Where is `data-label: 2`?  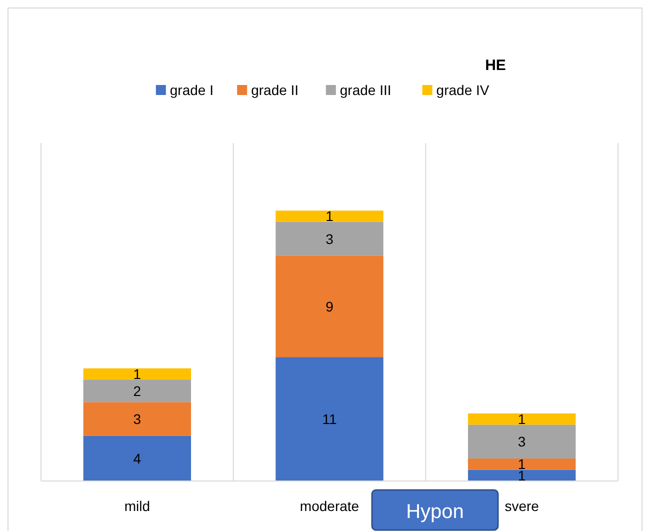
data-label: 2 is located at coordinates (137, 390).